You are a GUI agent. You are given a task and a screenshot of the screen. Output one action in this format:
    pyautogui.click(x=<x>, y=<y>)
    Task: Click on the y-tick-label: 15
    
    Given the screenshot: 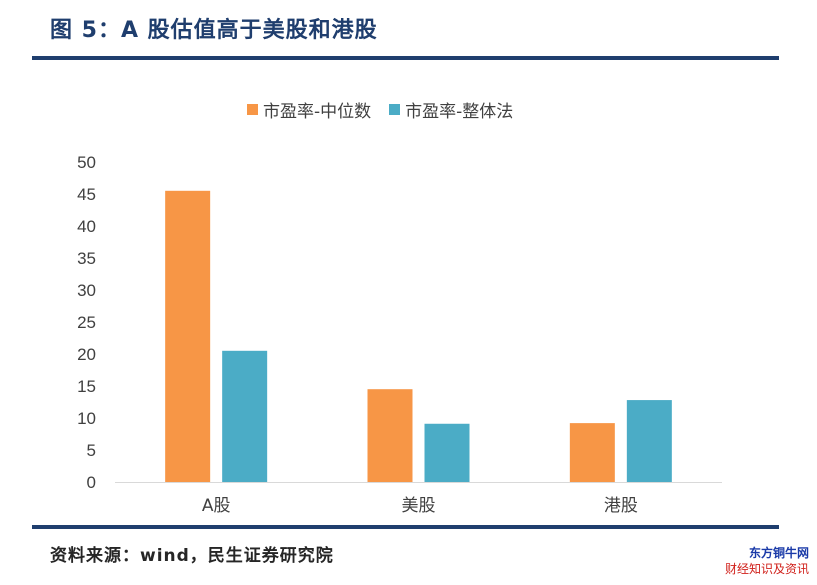 What is the action you would take?
    pyautogui.click(x=86, y=386)
    